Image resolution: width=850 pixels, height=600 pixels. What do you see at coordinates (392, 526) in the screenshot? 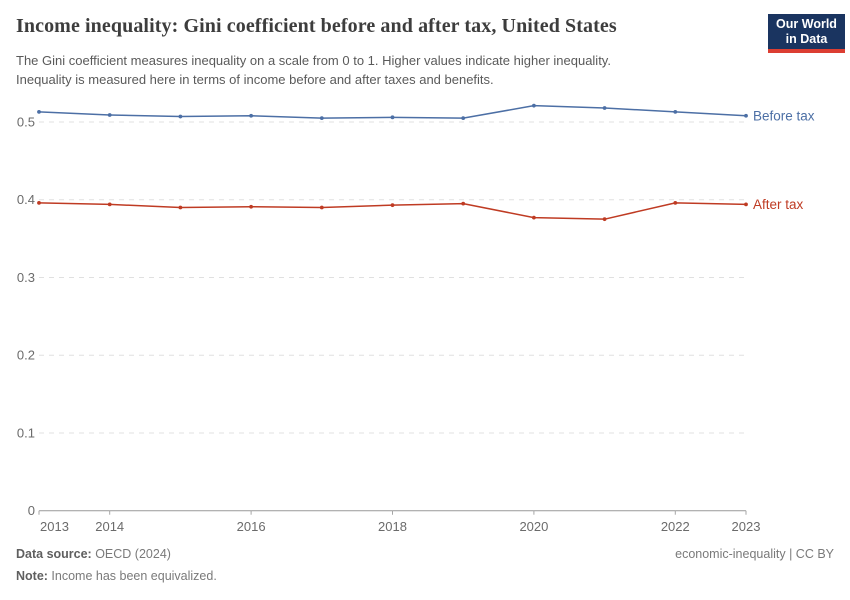
I see `x-axis-tick-label: 2018` at bounding box center [392, 526].